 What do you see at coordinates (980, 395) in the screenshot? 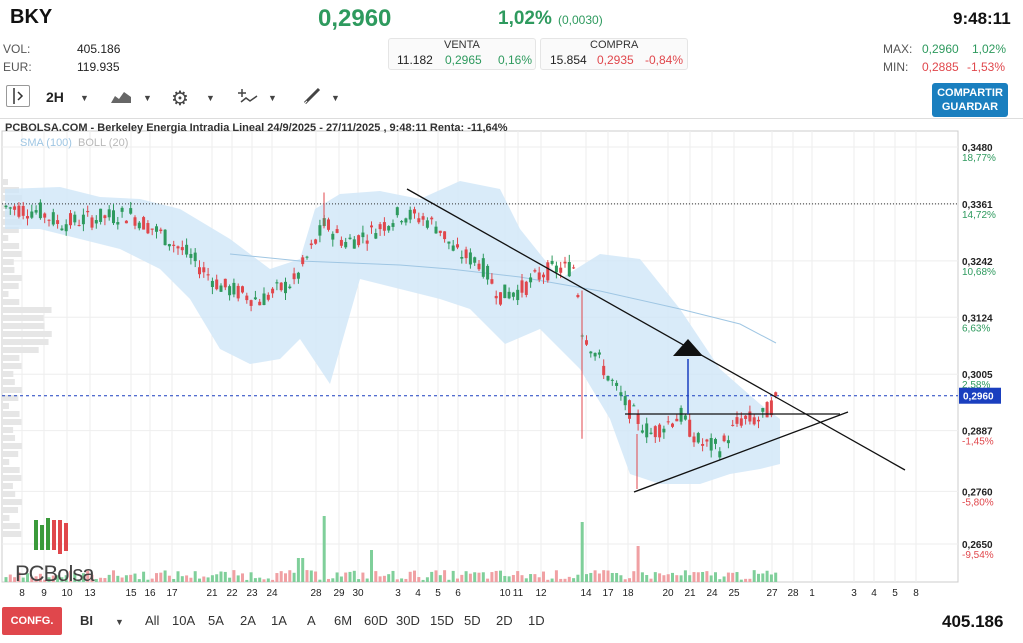
I see `current-price-tag` at bounding box center [980, 395].